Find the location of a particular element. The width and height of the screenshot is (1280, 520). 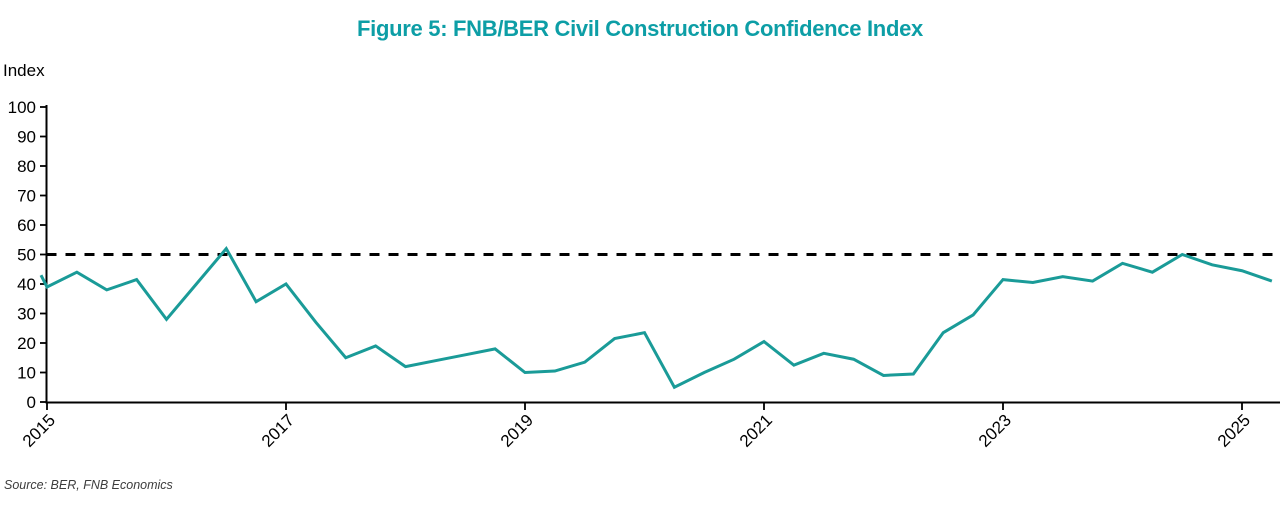

y-tick-label: 60 is located at coordinates (26, 225).